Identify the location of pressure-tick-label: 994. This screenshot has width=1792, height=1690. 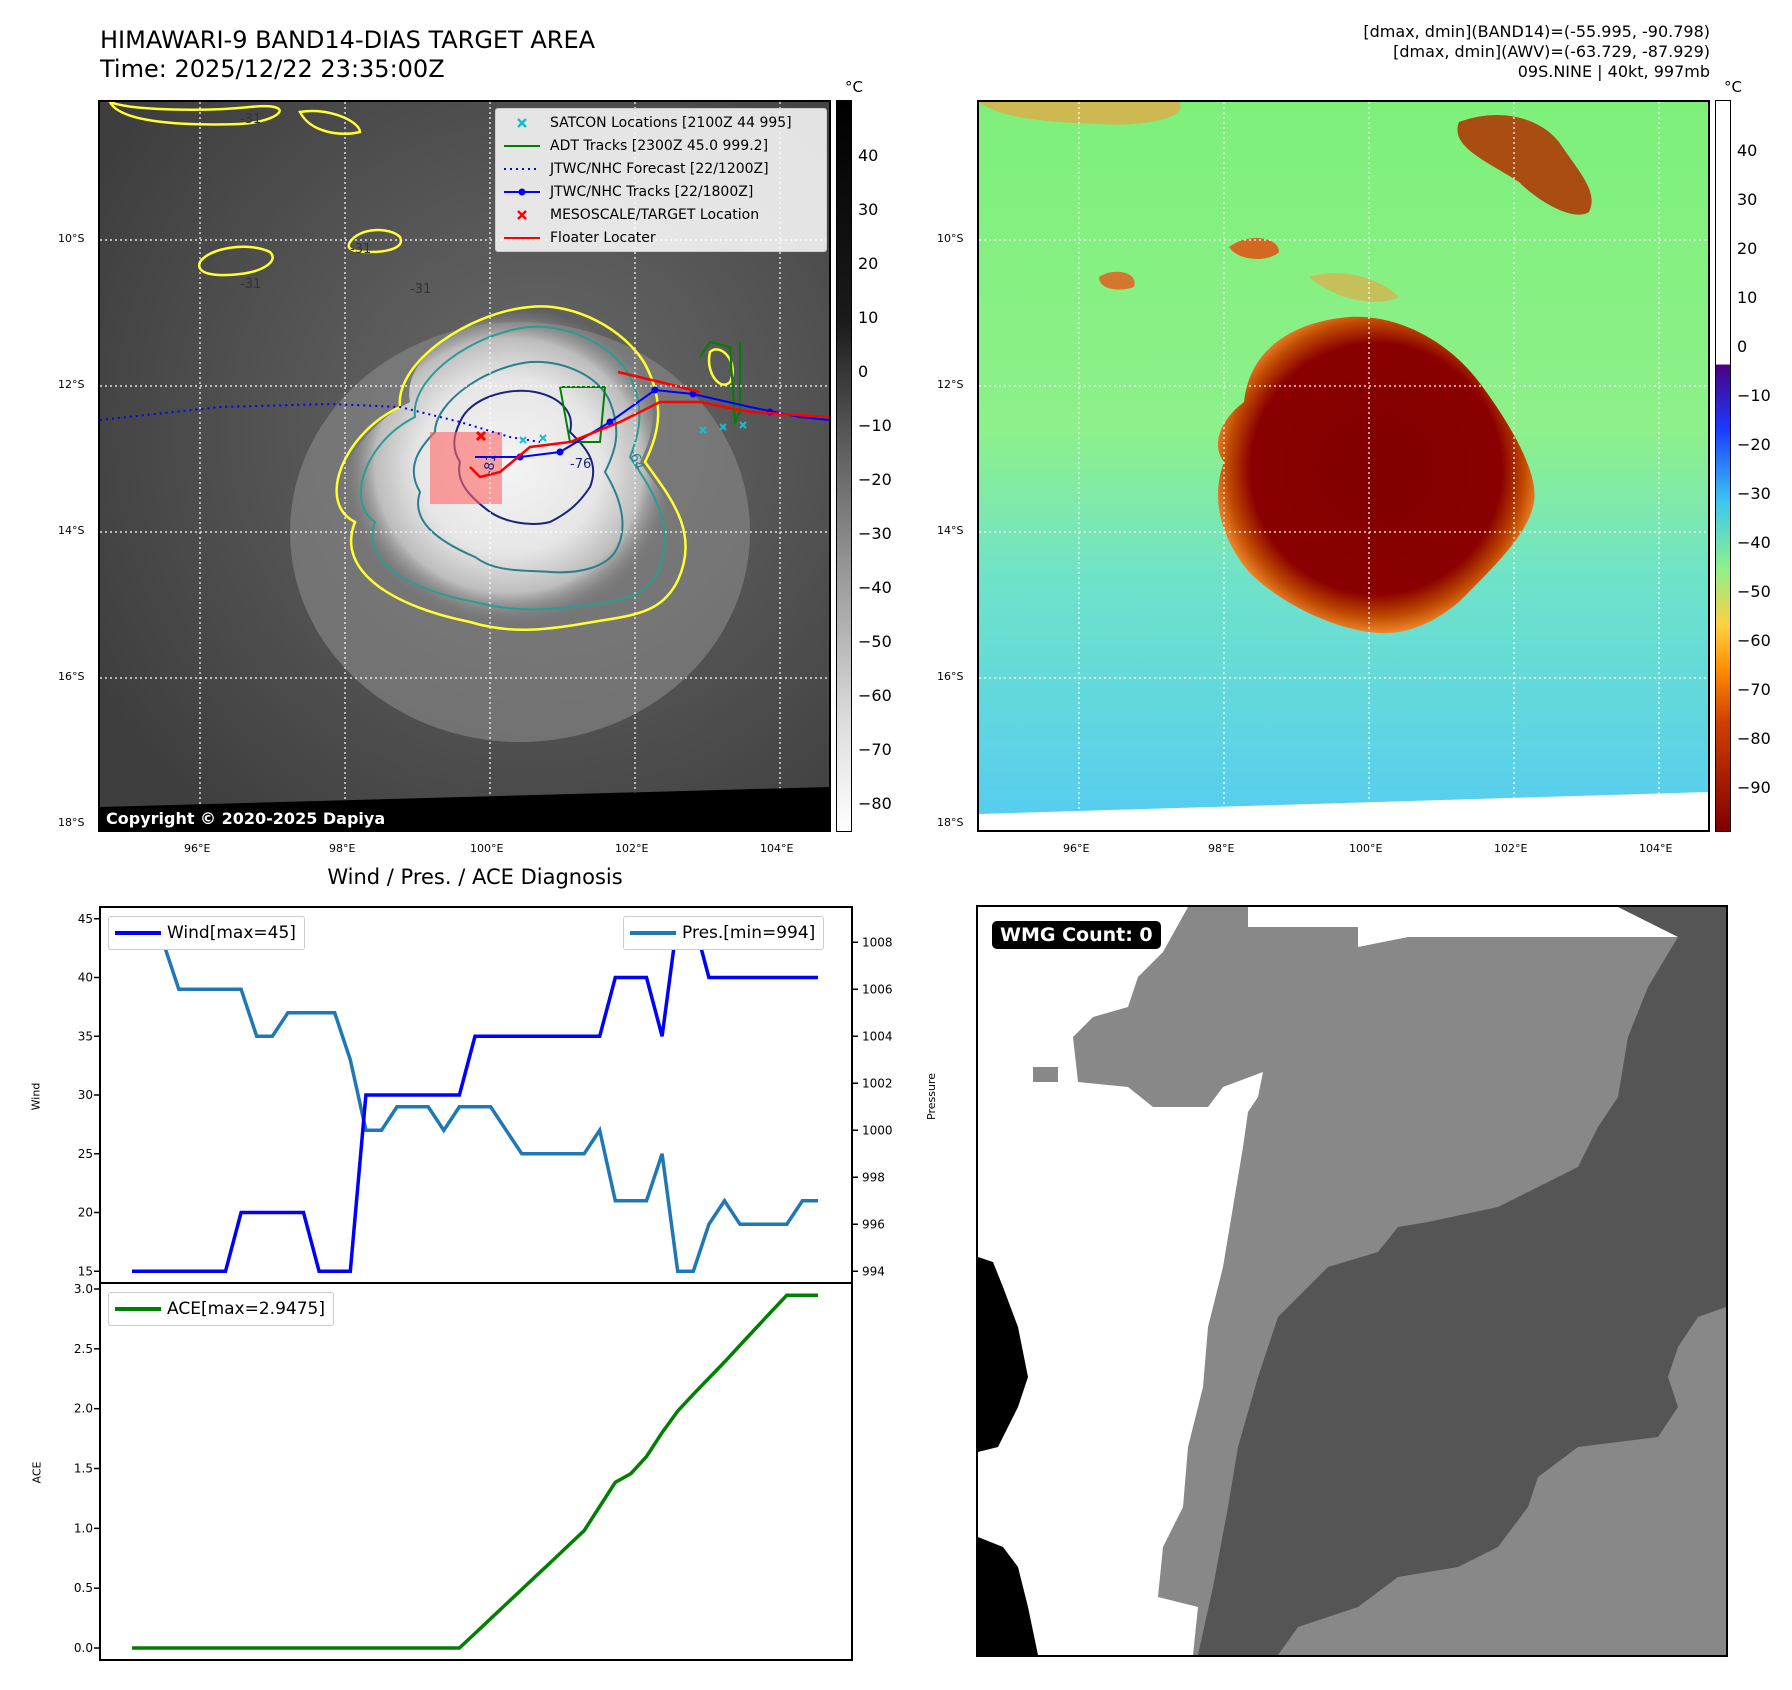
(873, 1271).